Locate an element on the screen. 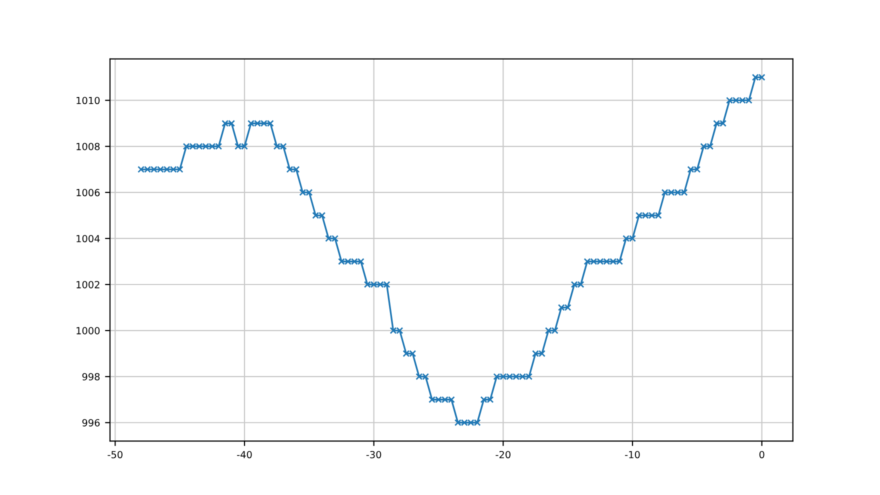  x-tick-label: 0 is located at coordinates (761, 454).